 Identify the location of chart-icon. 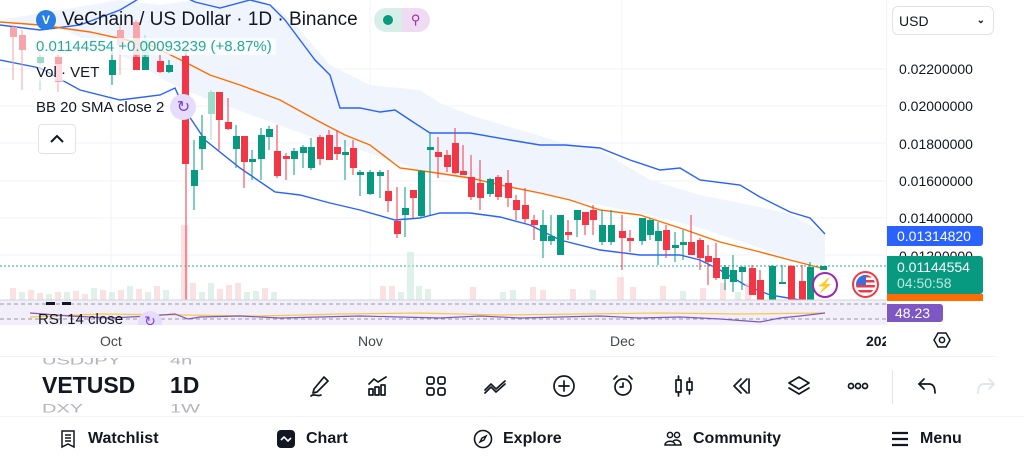
(286, 439).